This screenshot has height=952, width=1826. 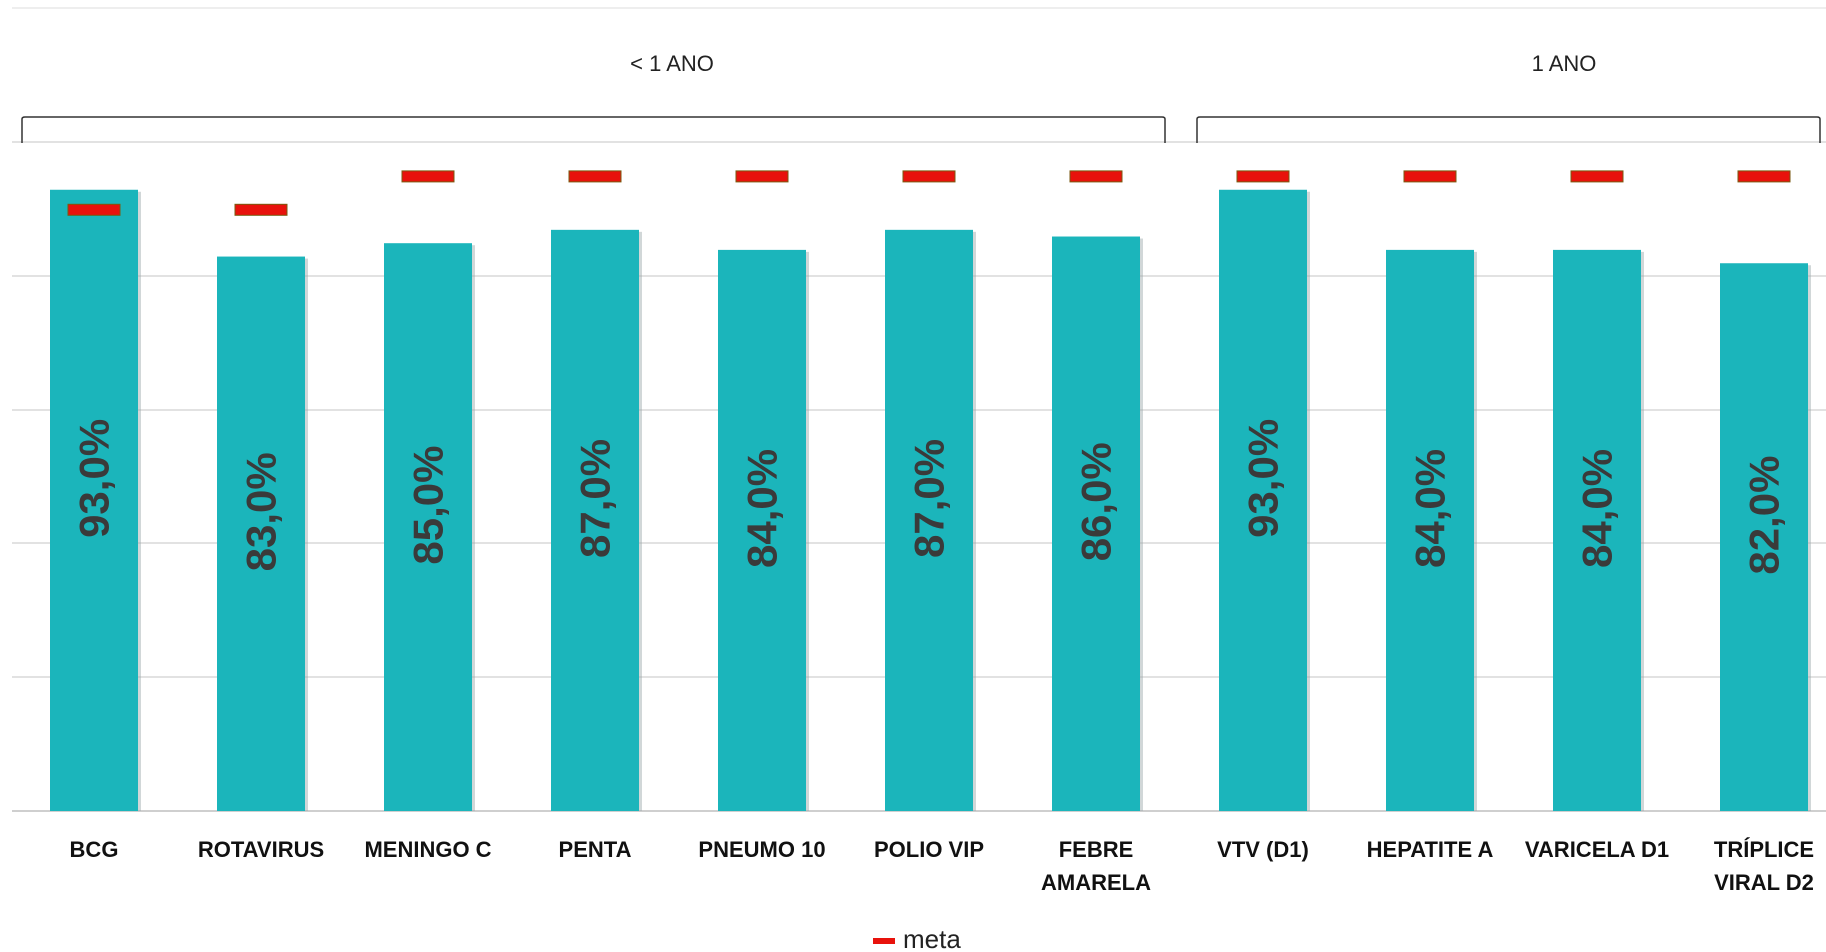 What do you see at coordinates (672, 63) in the screenshot?
I see `group-label: < 1 ANO` at bounding box center [672, 63].